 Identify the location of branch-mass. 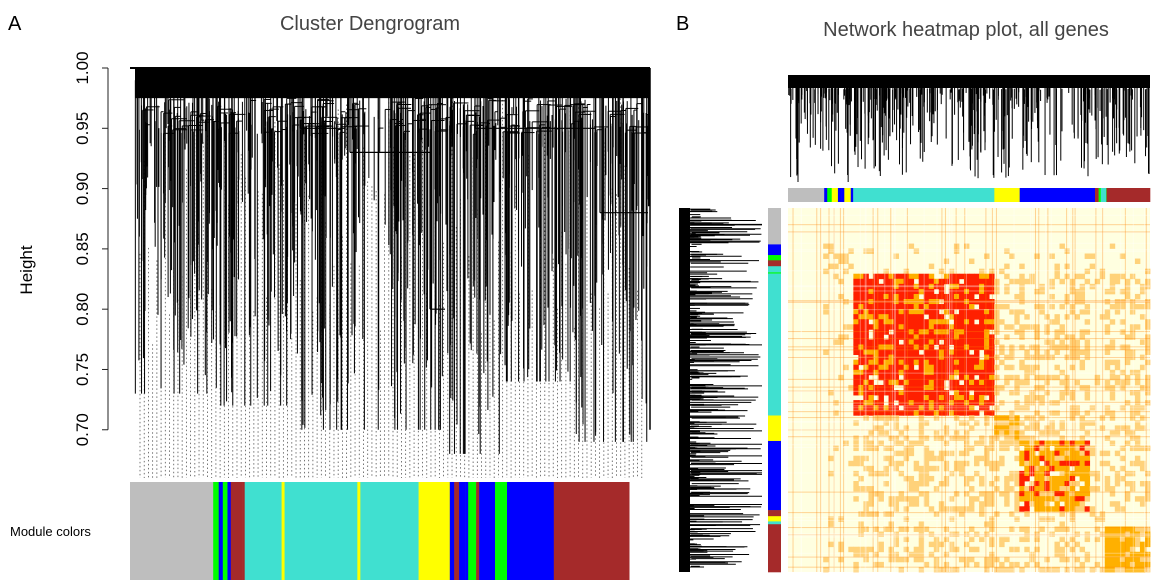
(537, 83).